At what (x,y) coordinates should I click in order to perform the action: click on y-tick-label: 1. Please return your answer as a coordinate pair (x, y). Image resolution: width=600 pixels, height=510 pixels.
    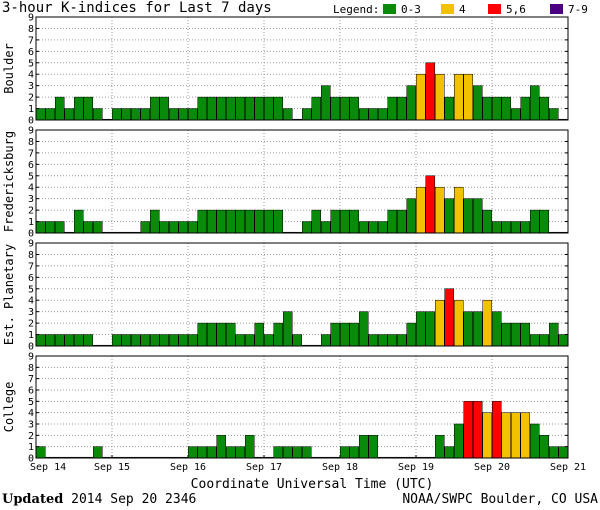
    Looking at the image, I should click on (31, 222).